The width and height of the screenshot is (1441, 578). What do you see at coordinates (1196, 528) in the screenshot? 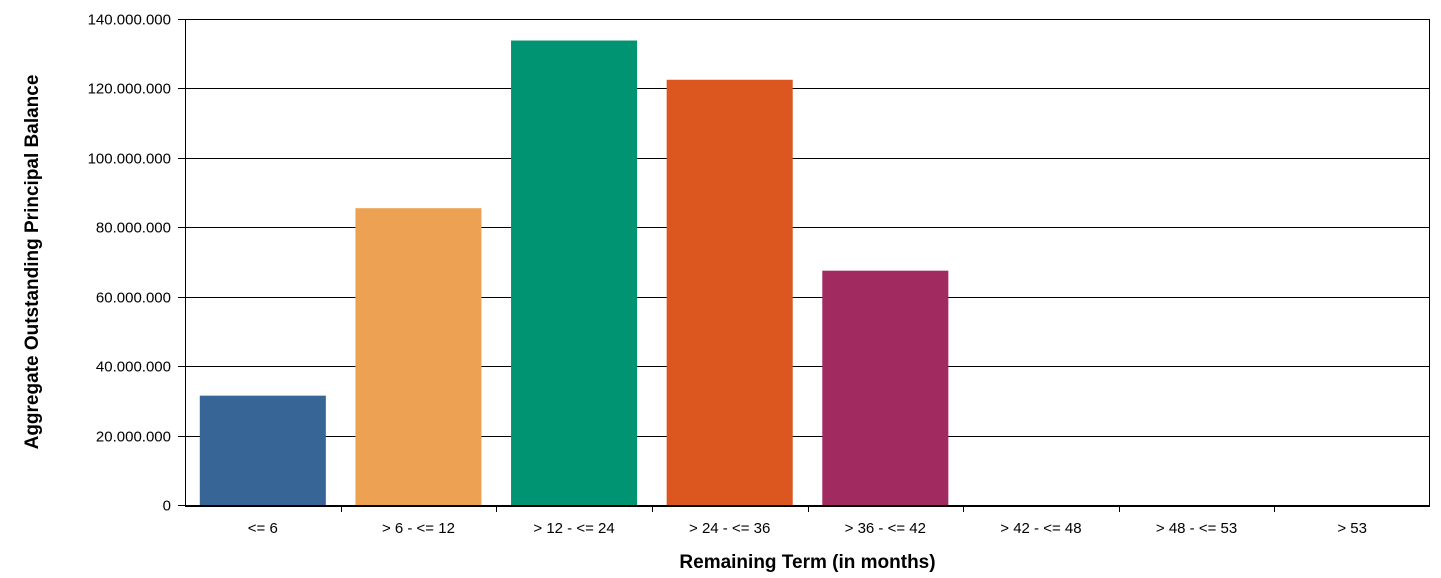
I see `x-tick-label: > 48 - <= 53` at bounding box center [1196, 528].